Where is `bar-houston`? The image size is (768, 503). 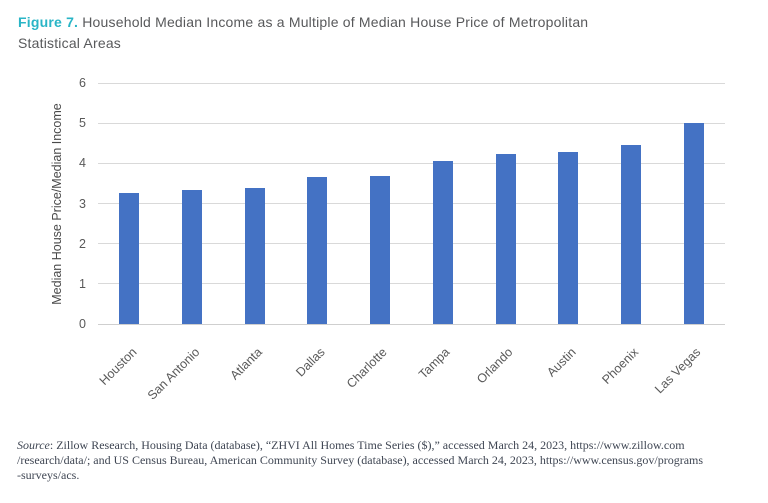 bar-houston is located at coordinates (129, 258).